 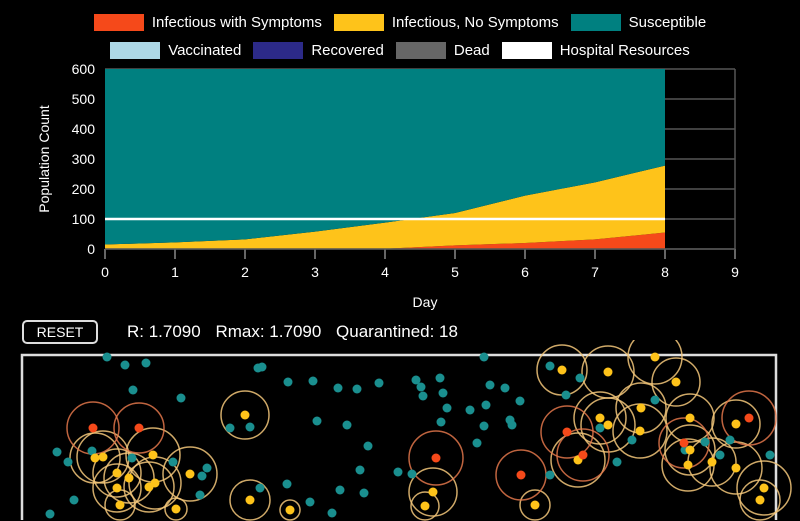 I want to click on area-infectious-with-symptoms, so click(x=385, y=240).